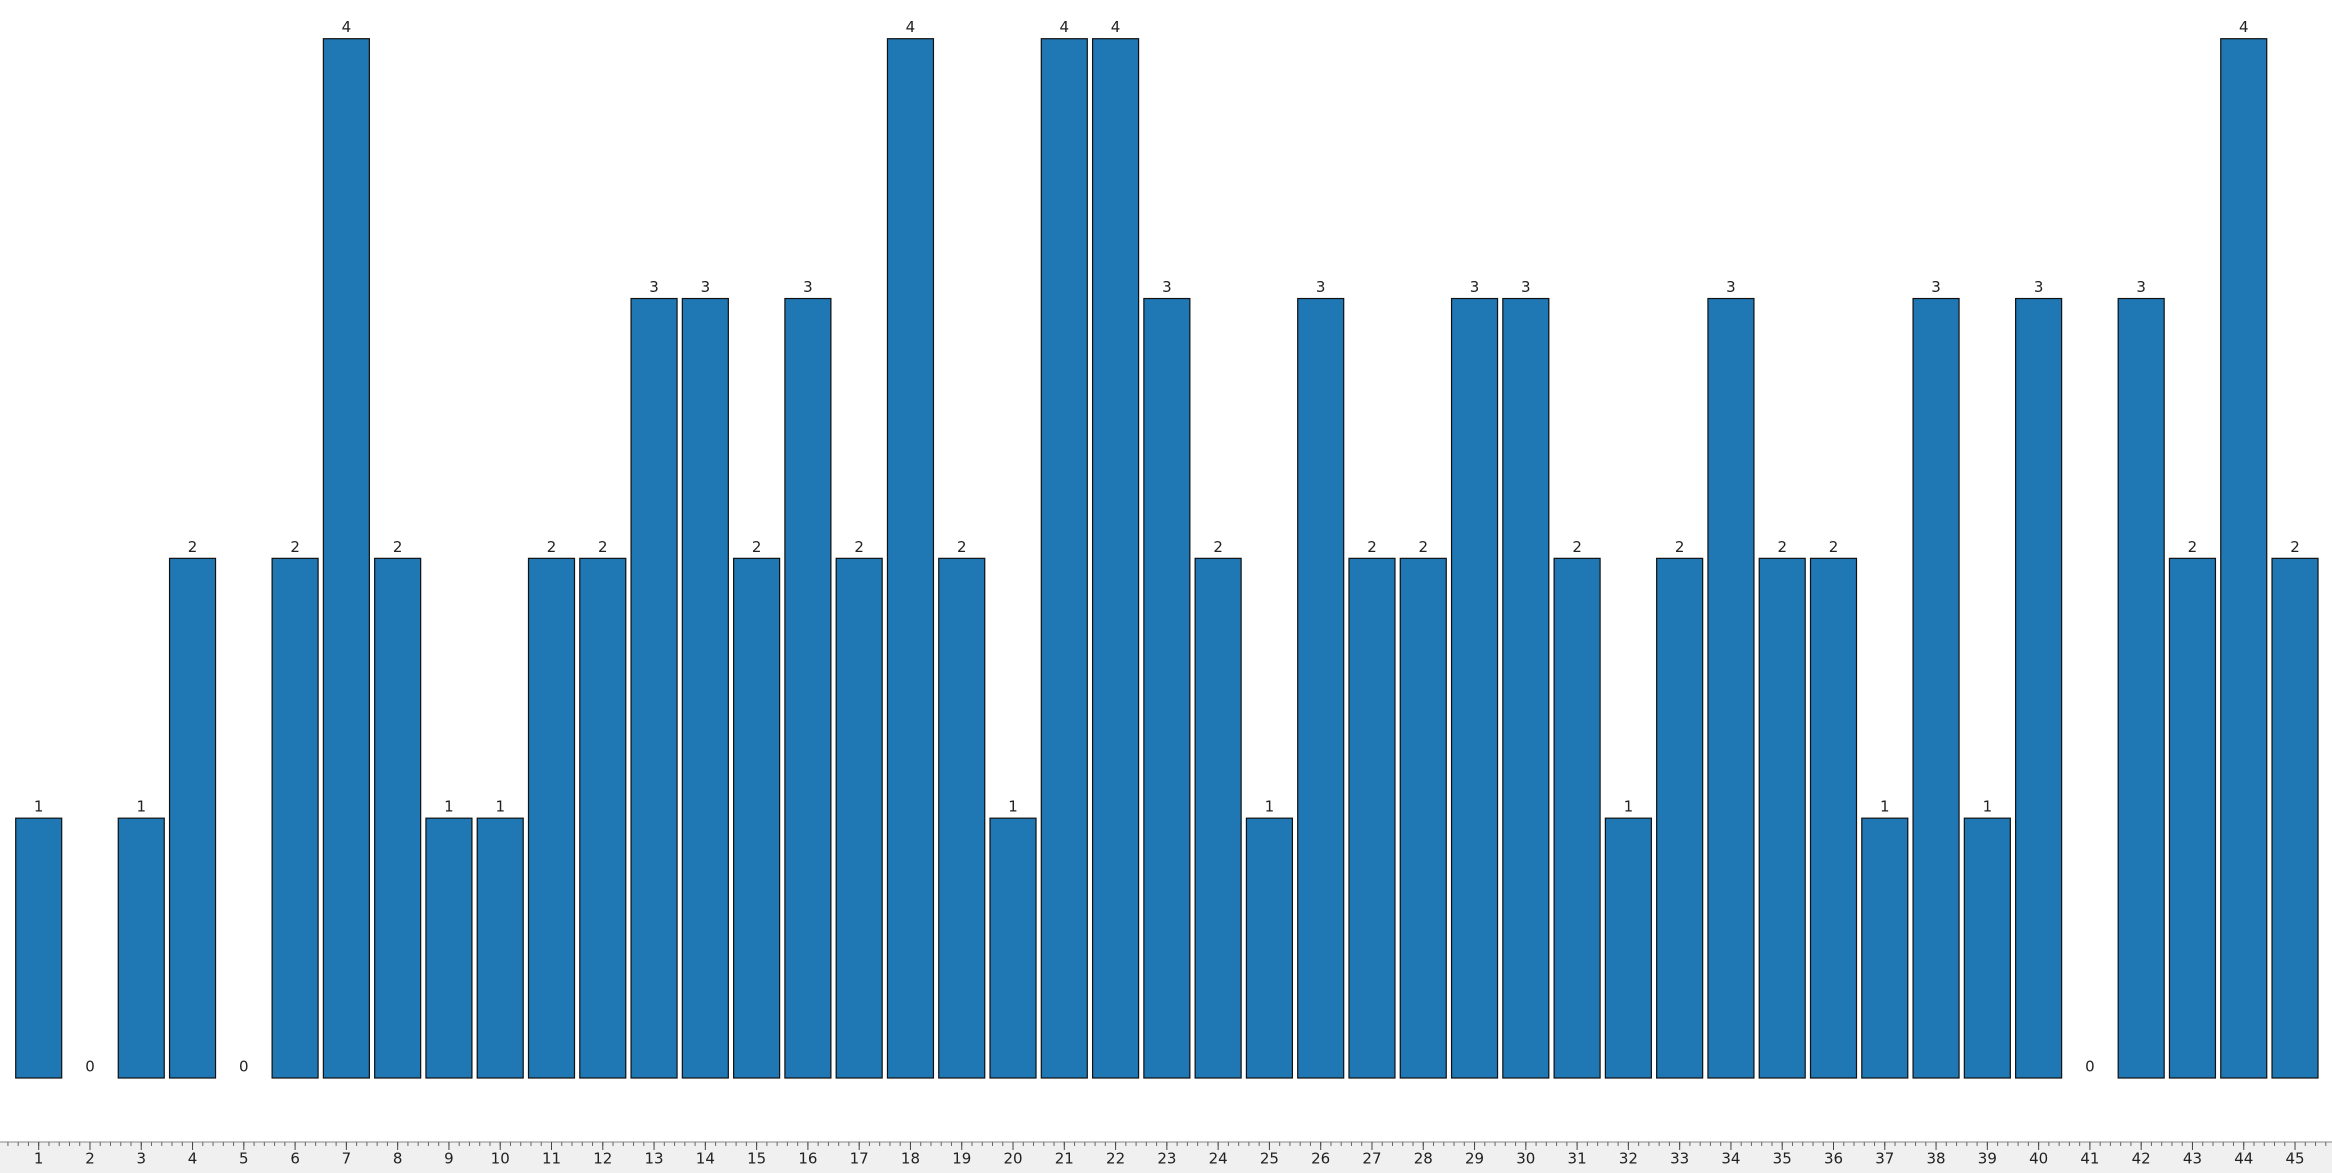 Image resolution: width=2332 pixels, height=1173 pixels. Describe the element at coordinates (2192, 1159) in the screenshot. I see `x-tick-label: 43` at that location.